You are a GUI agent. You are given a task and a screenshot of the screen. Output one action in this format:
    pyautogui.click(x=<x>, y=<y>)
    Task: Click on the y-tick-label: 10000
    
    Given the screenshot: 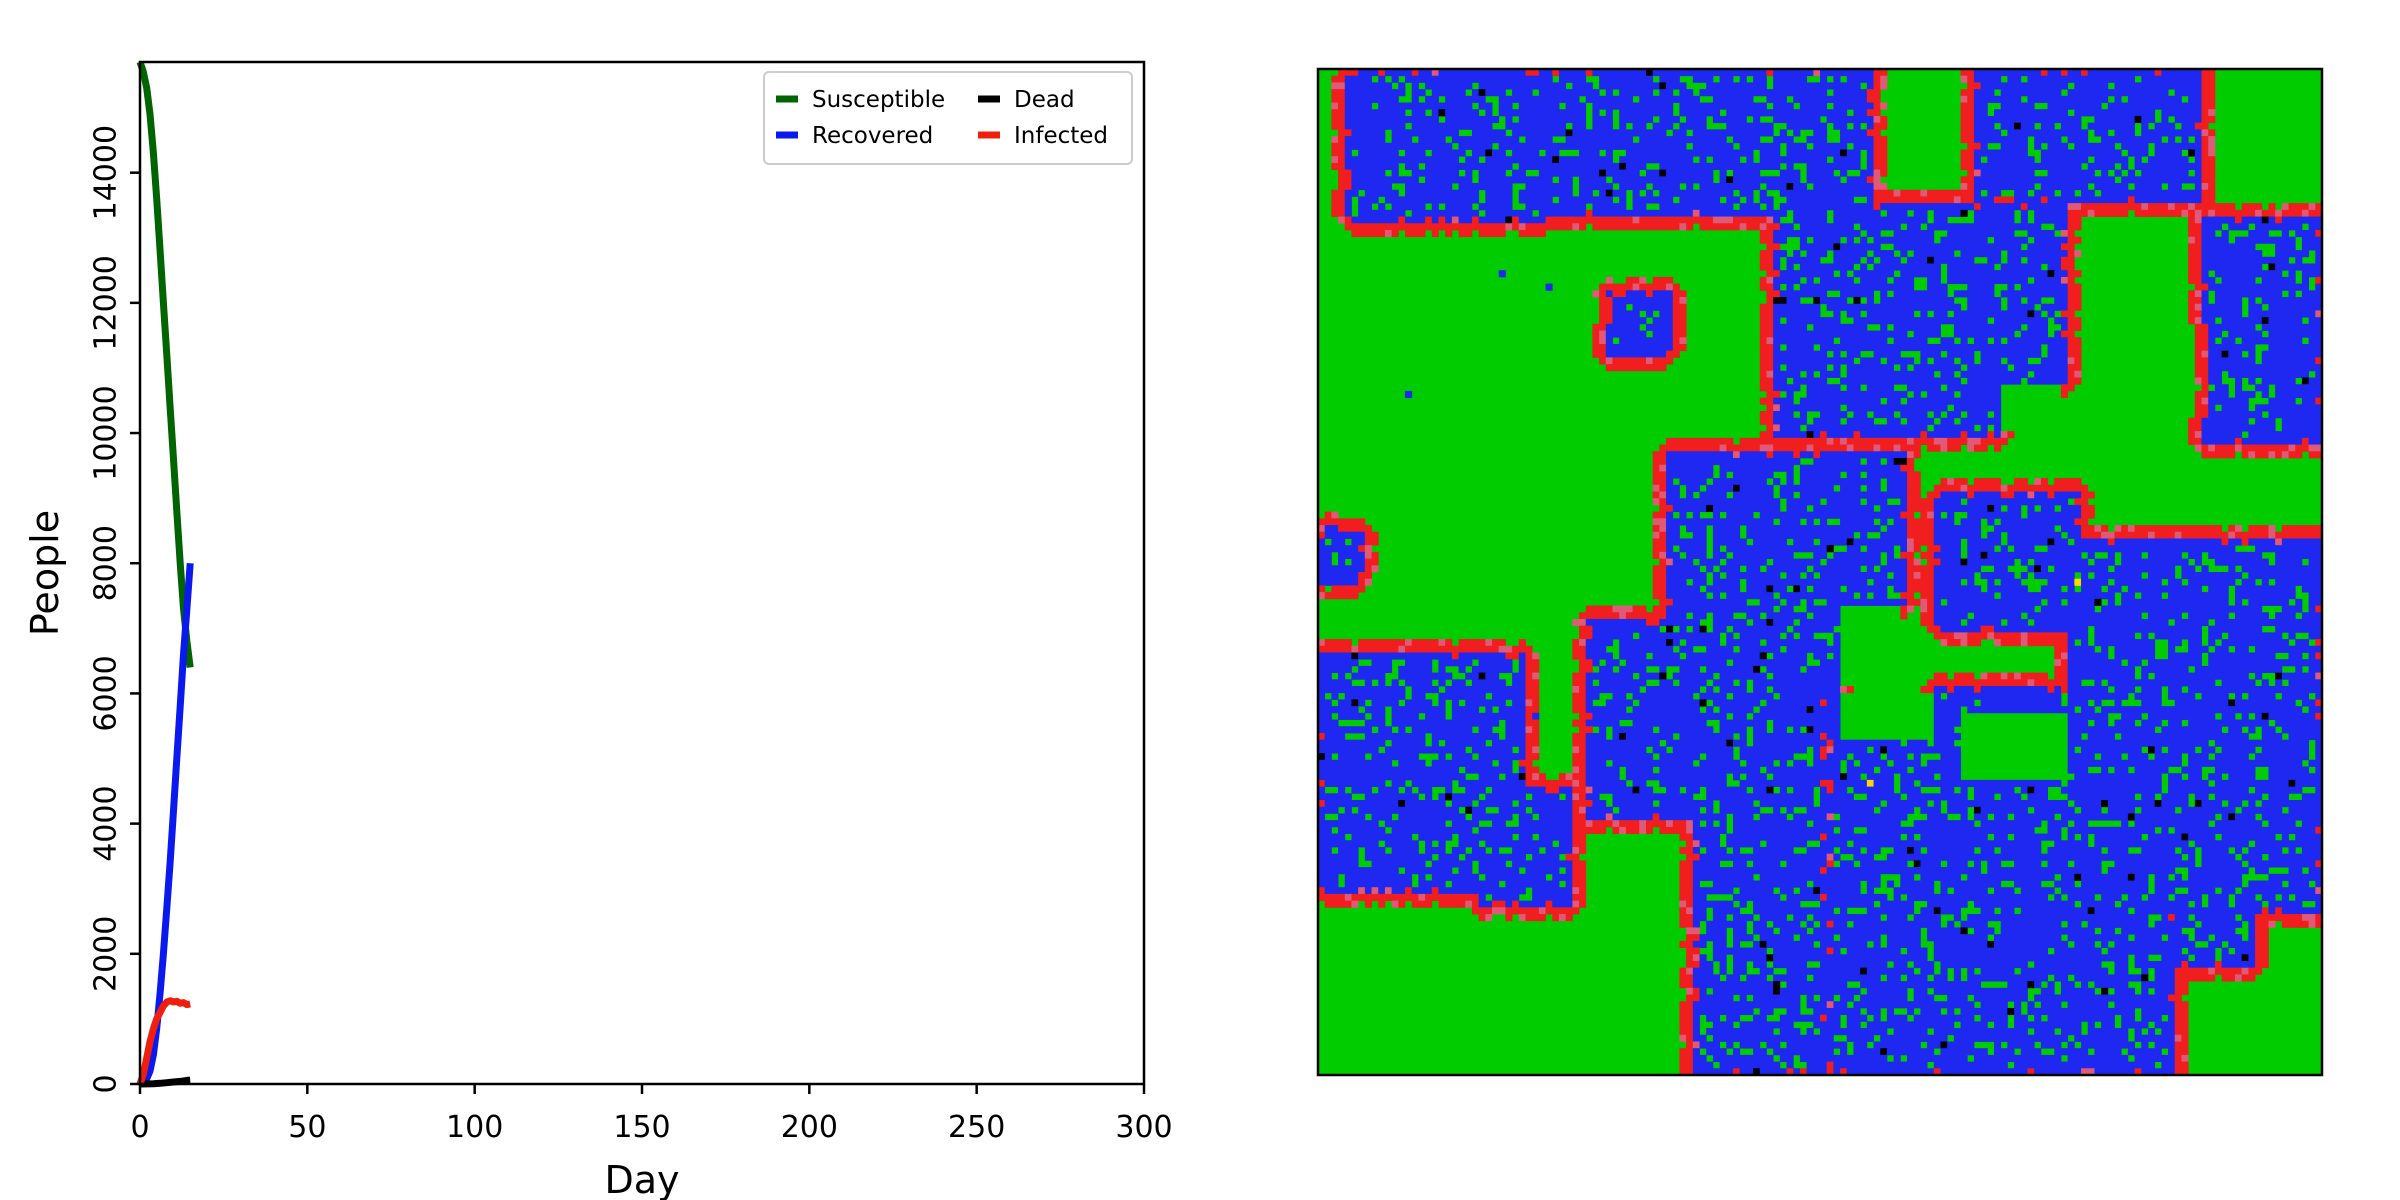 What is the action you would take?
    pyautogui.click(x=106, y=432)
    